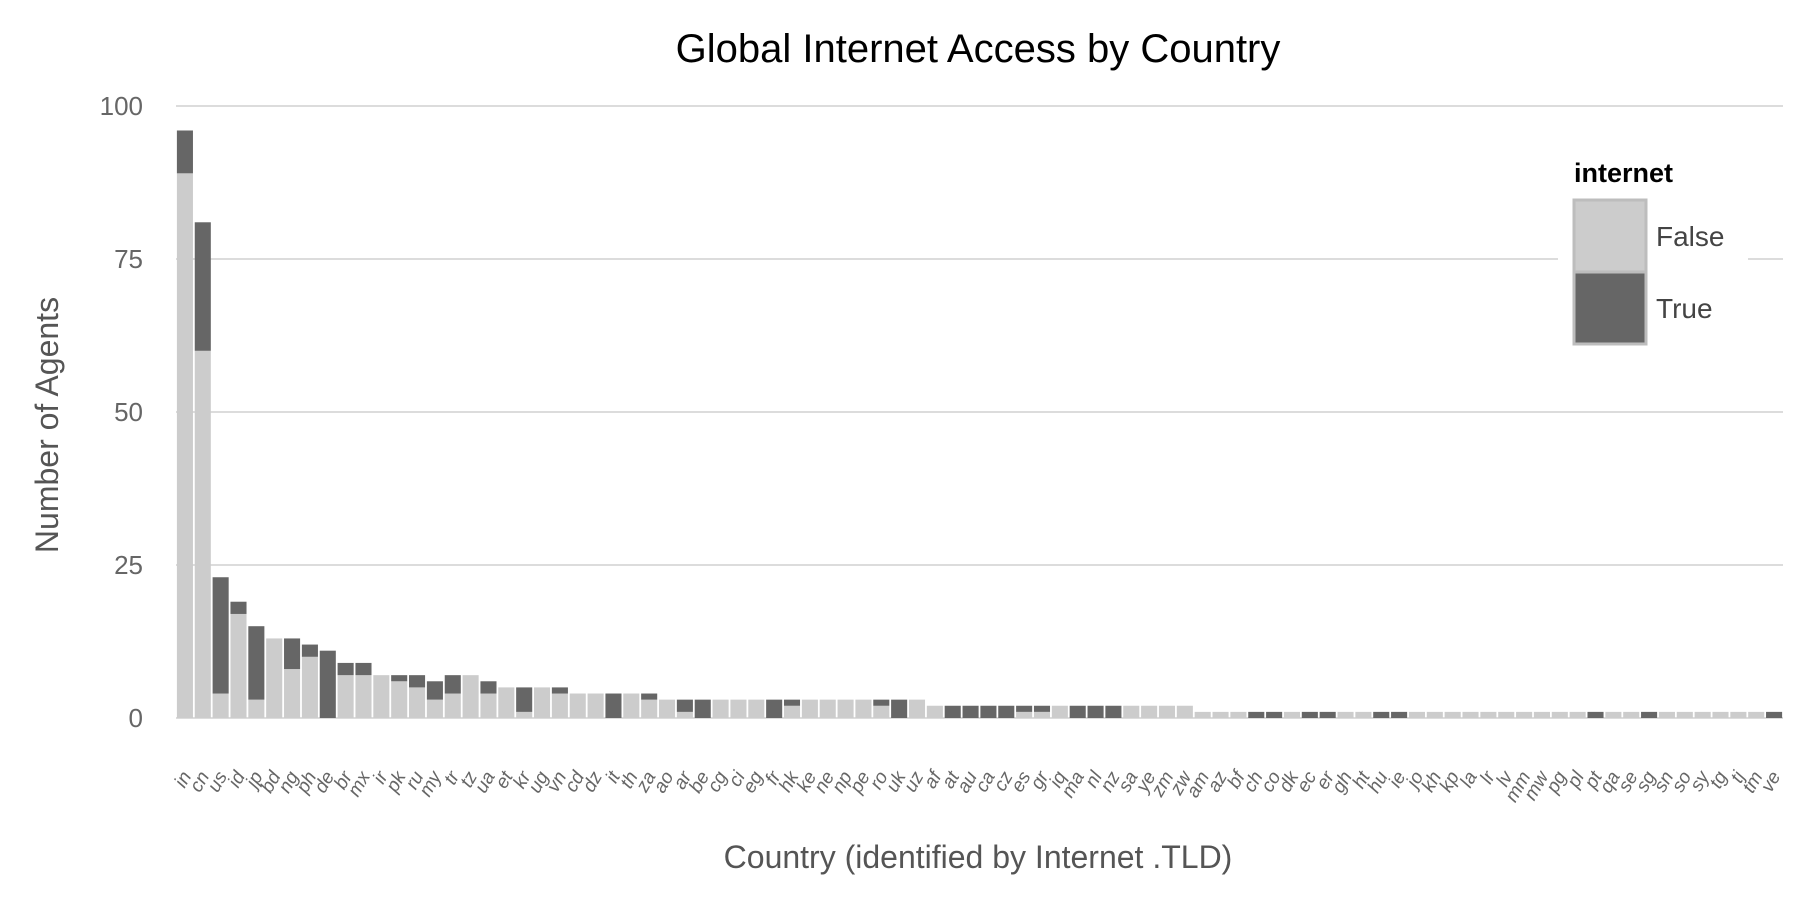 Image resolution: width=1800 pixels, height=900 pixels. I want to click on bar-gr-true, so click(1042, 708).